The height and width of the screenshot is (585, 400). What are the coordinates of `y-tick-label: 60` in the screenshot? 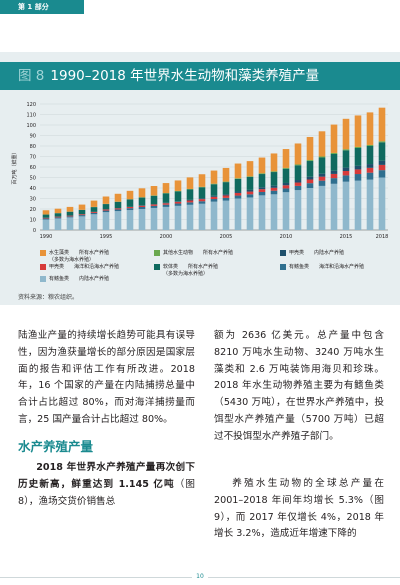 It's located at (33, 168).